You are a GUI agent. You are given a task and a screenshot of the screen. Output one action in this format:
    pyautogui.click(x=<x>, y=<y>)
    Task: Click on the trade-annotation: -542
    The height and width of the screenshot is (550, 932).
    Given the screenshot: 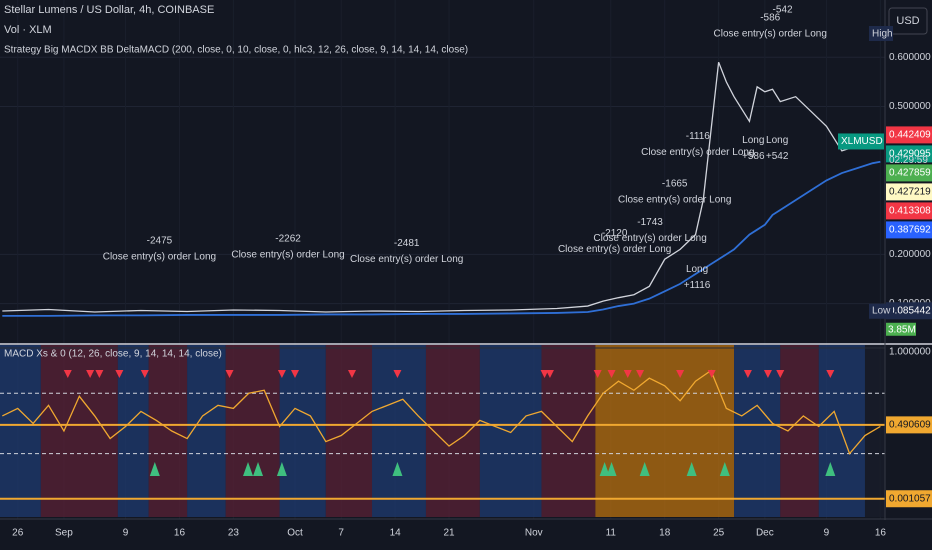 What is the action you would take?
    pyautogui.click(x=783, y=10)
    